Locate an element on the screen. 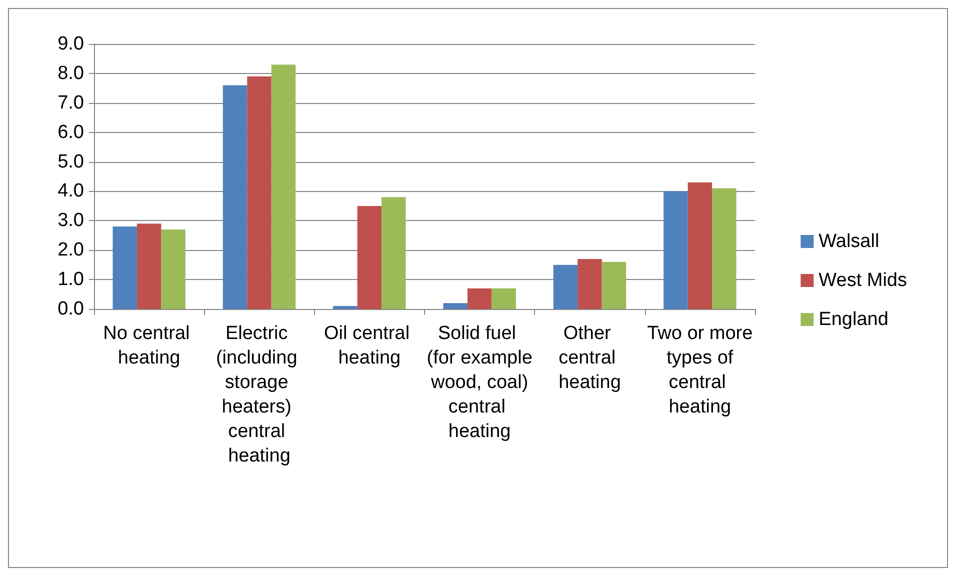 This screenshot has width=958, height=578. y-tick-label: 8.0 is located at coordinates (71, 73).